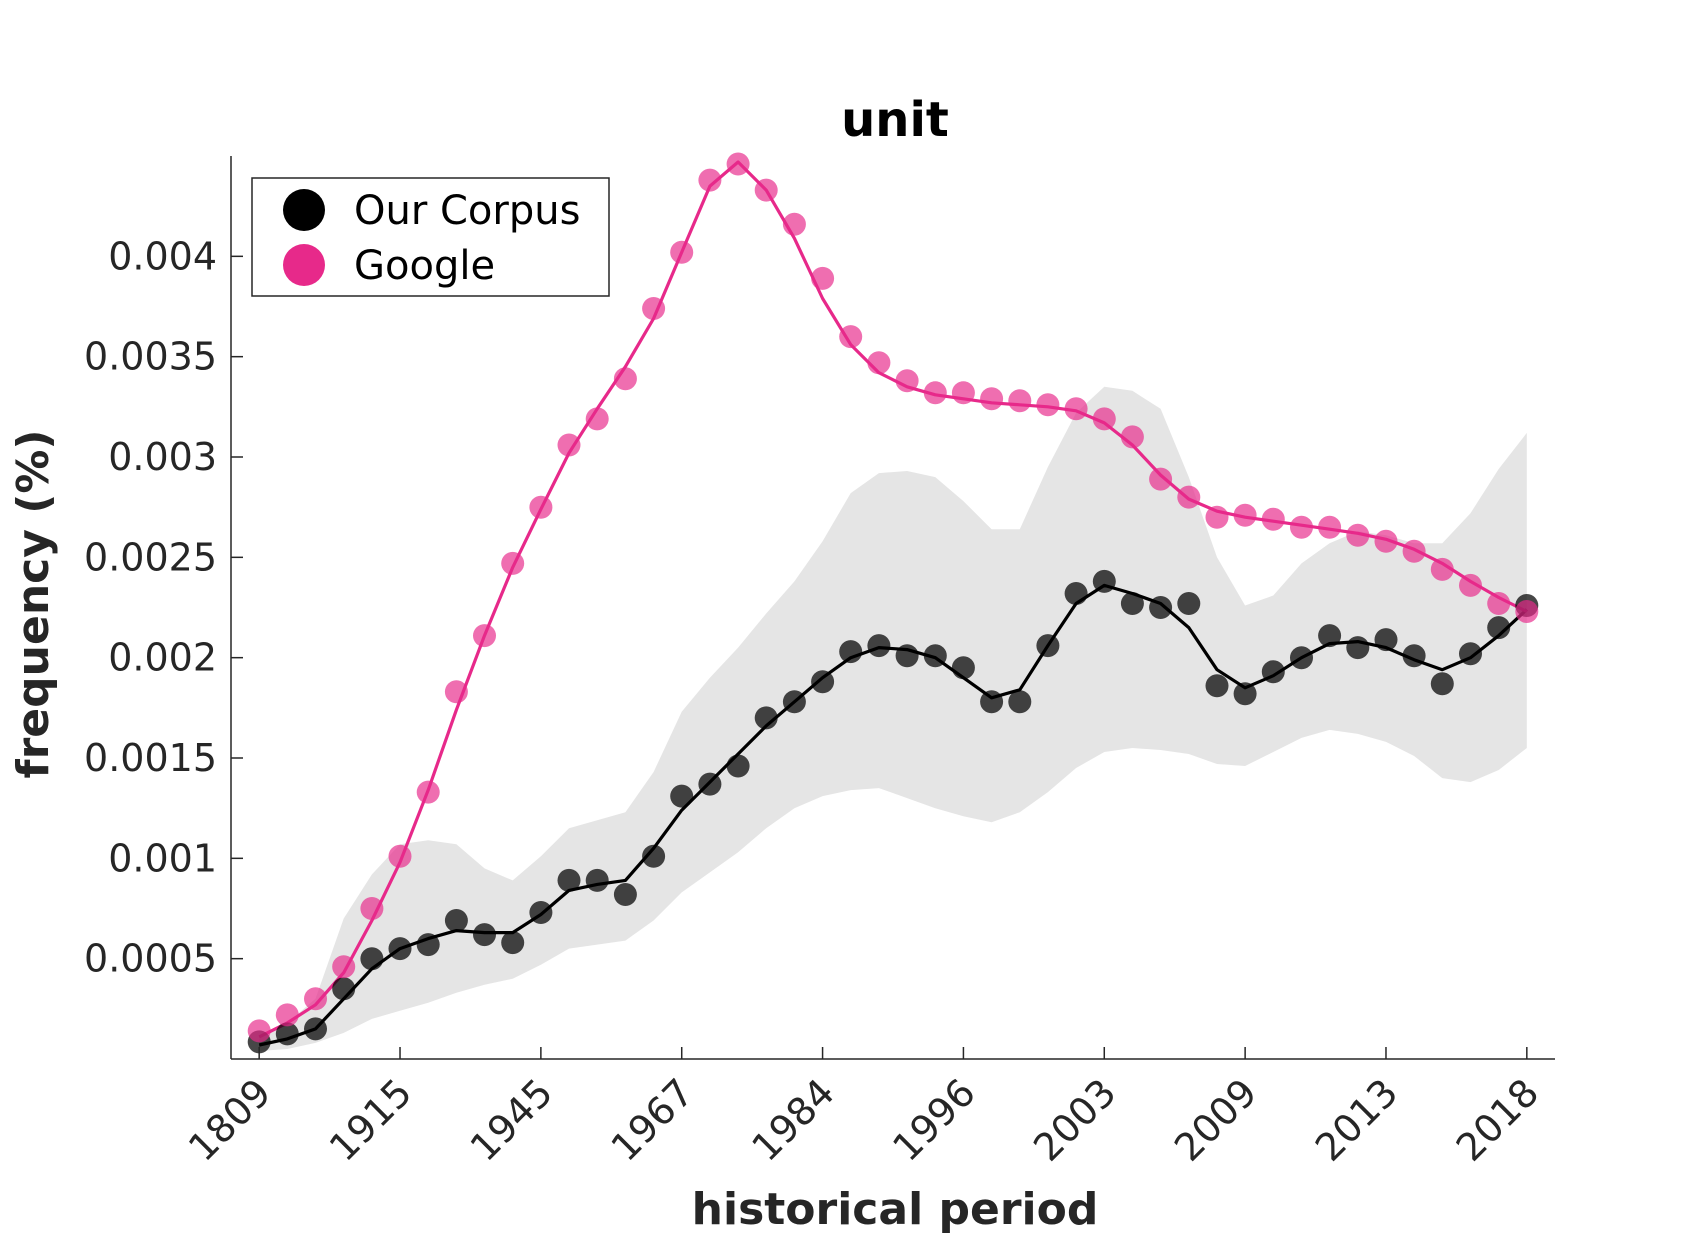 This screenshot has height=1246, width=1700. Describe the element at coordinates (895, 120) in the screenshot. I see `chart-title: unit` at that location.